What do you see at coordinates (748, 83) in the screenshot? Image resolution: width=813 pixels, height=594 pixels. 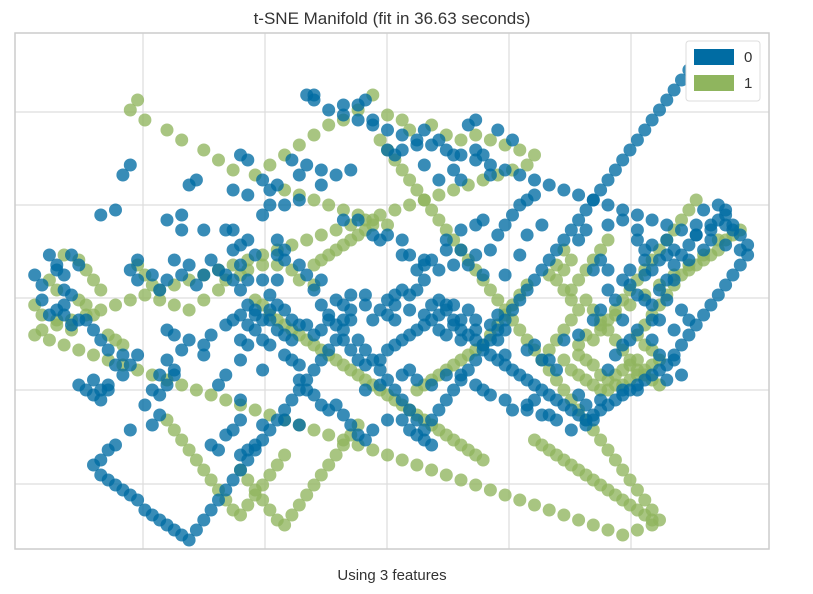 I see `legend-label-1: 1` at bounding box center [748, 83].